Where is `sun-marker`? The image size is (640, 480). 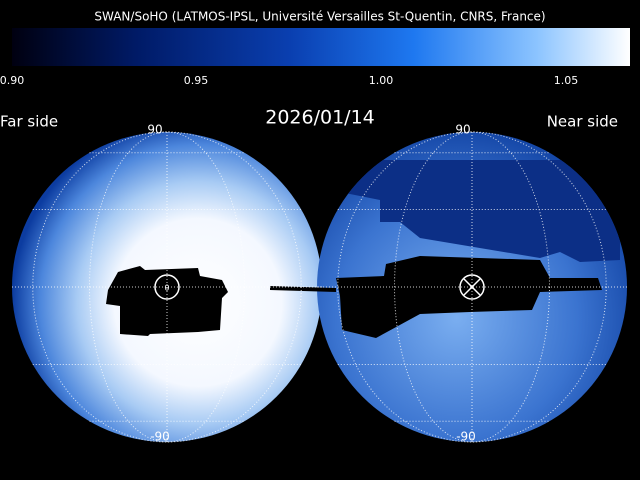 sun-marker is located at coordinates (167, 287).